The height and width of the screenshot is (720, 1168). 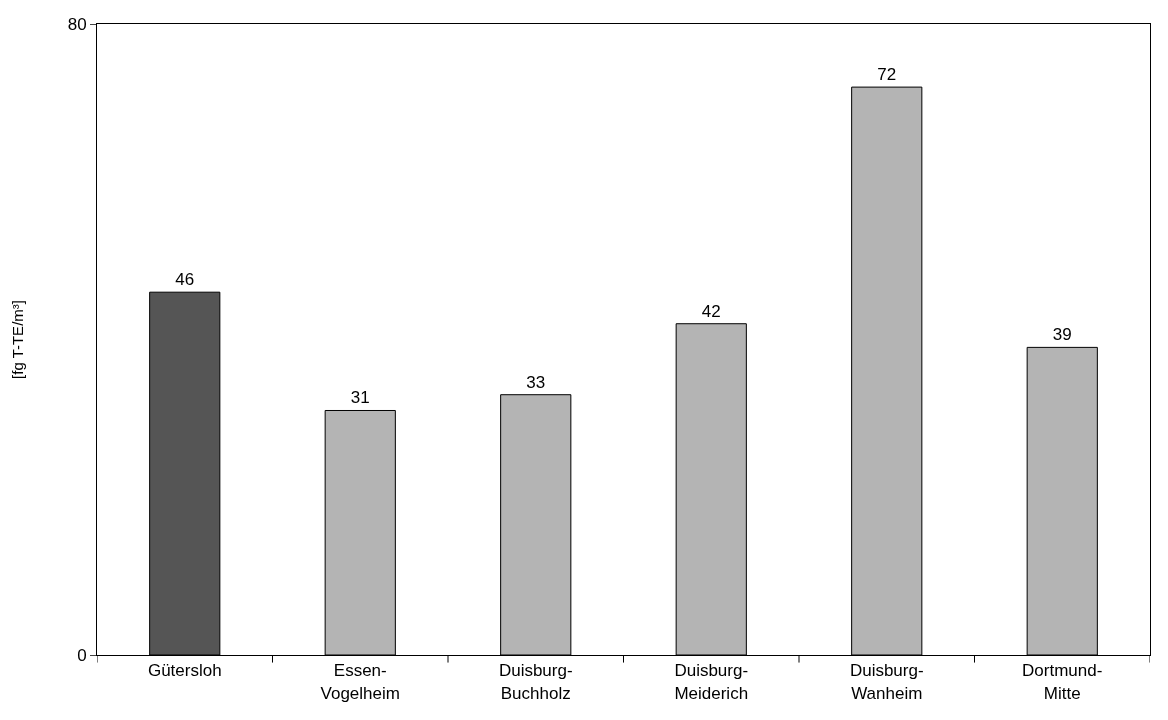 What do you see at coordinates (360, 682) in the screenshot?
I see `x-tick-label: Essen-Vogelheim` at bounding box center [360, 682].